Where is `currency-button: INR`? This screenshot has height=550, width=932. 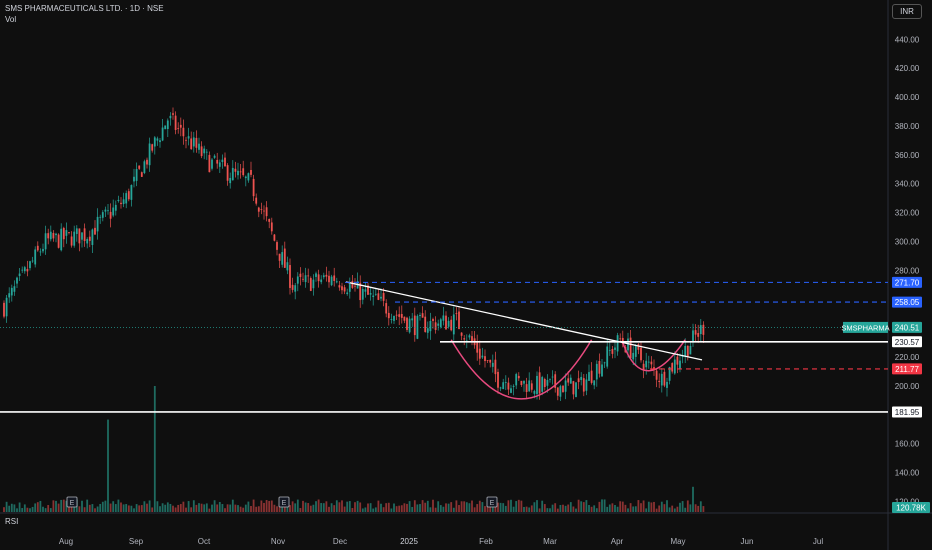
currency-button: INR is located at coordinates (907, 11).